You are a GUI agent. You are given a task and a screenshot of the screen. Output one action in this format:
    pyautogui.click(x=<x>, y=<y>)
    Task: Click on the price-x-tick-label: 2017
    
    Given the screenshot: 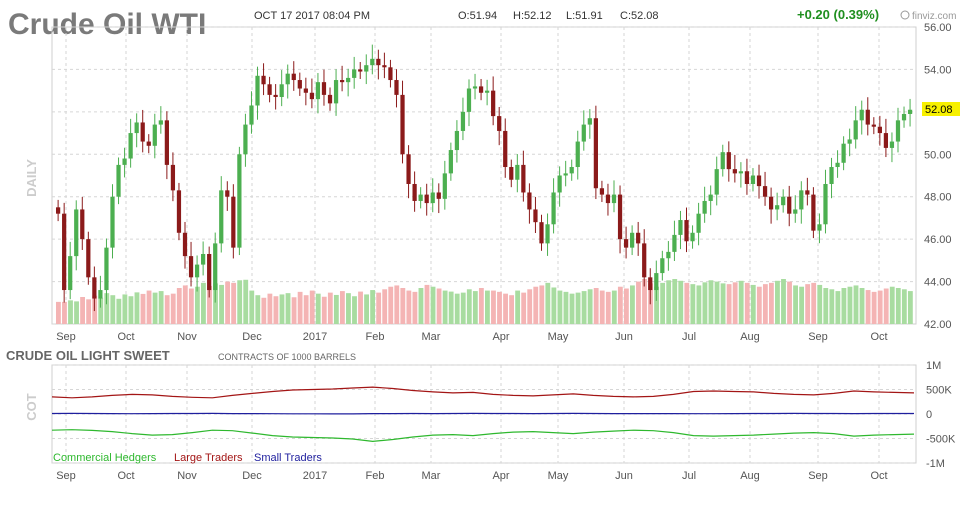 What is the action you would take?
    pyautogui.click(x=315, y=337)
    